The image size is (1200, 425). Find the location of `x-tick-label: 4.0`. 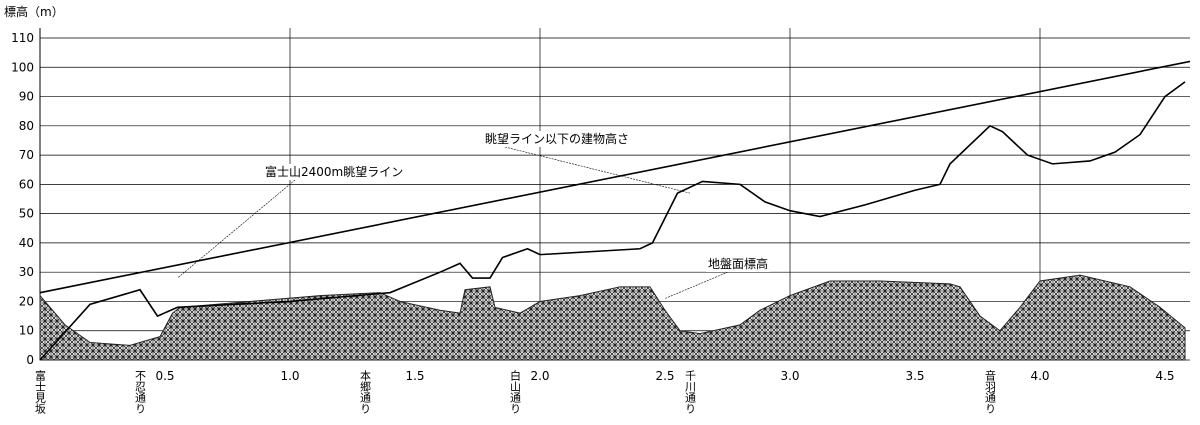

x-tick-label: 4.0 is located at coordinates (1039, 376).